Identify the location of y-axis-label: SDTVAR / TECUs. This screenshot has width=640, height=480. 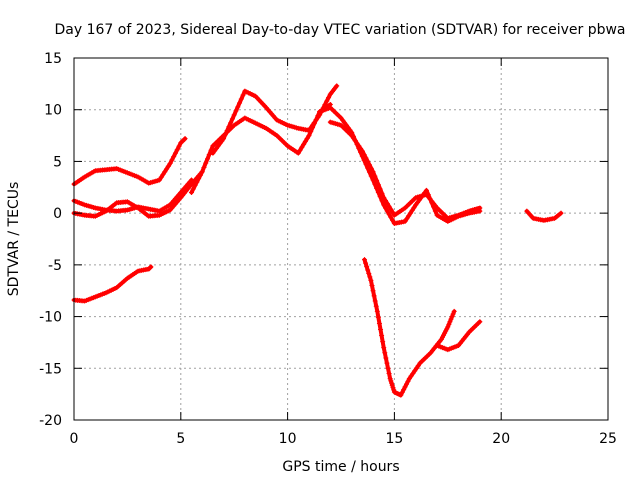
(14, 239).